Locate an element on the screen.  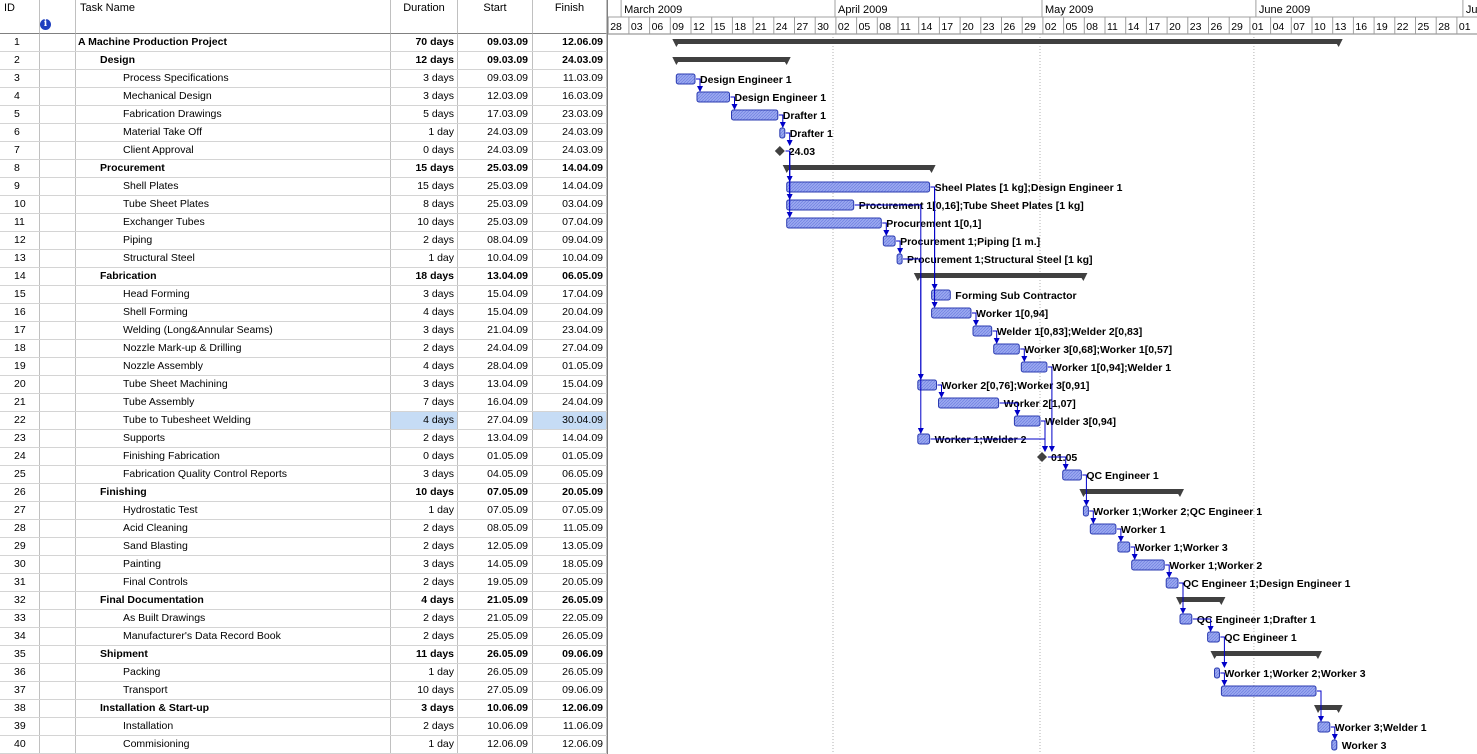
task-row: 26 Finishing 10 days 07.05.09 20.05.09 is located at coordinates (303, 493).